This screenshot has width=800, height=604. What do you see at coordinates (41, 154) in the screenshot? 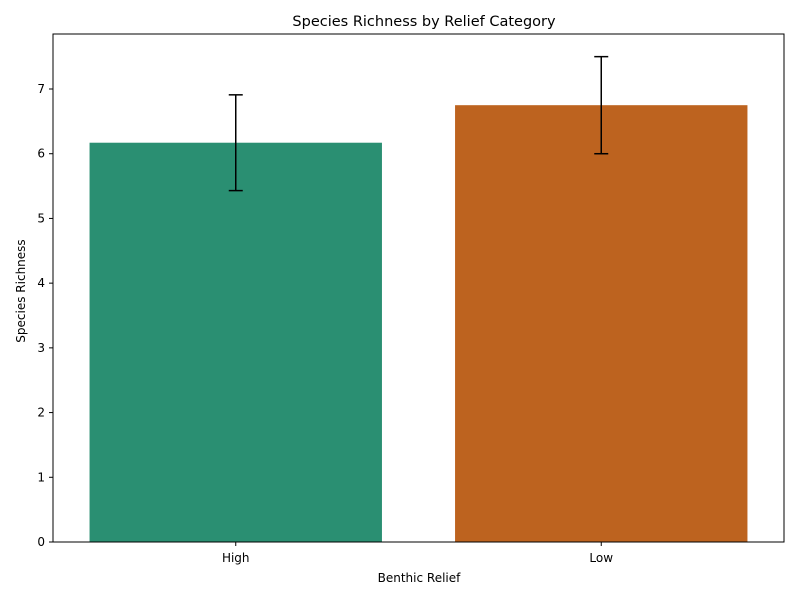
I see `y-tick-label-6: 6` at bounding box center [41, 154].